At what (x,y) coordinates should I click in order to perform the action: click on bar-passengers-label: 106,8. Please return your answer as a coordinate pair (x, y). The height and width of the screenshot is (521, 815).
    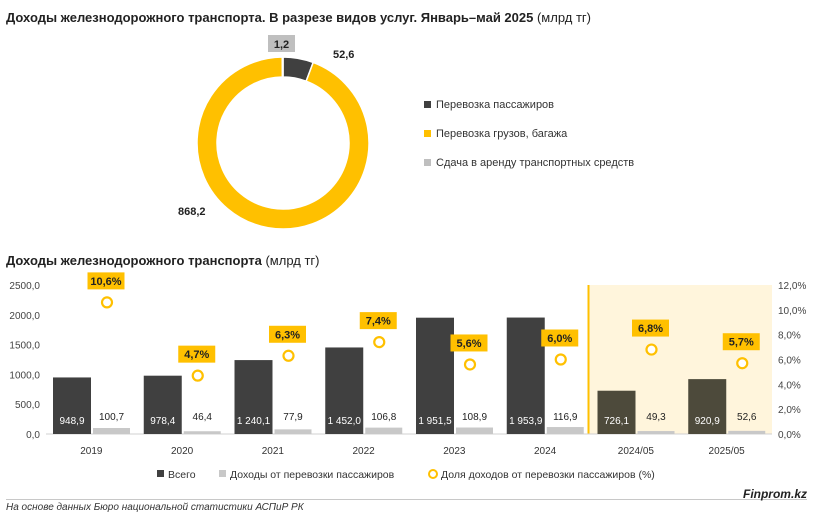
    Looking at the image, I should click on (383, 417).